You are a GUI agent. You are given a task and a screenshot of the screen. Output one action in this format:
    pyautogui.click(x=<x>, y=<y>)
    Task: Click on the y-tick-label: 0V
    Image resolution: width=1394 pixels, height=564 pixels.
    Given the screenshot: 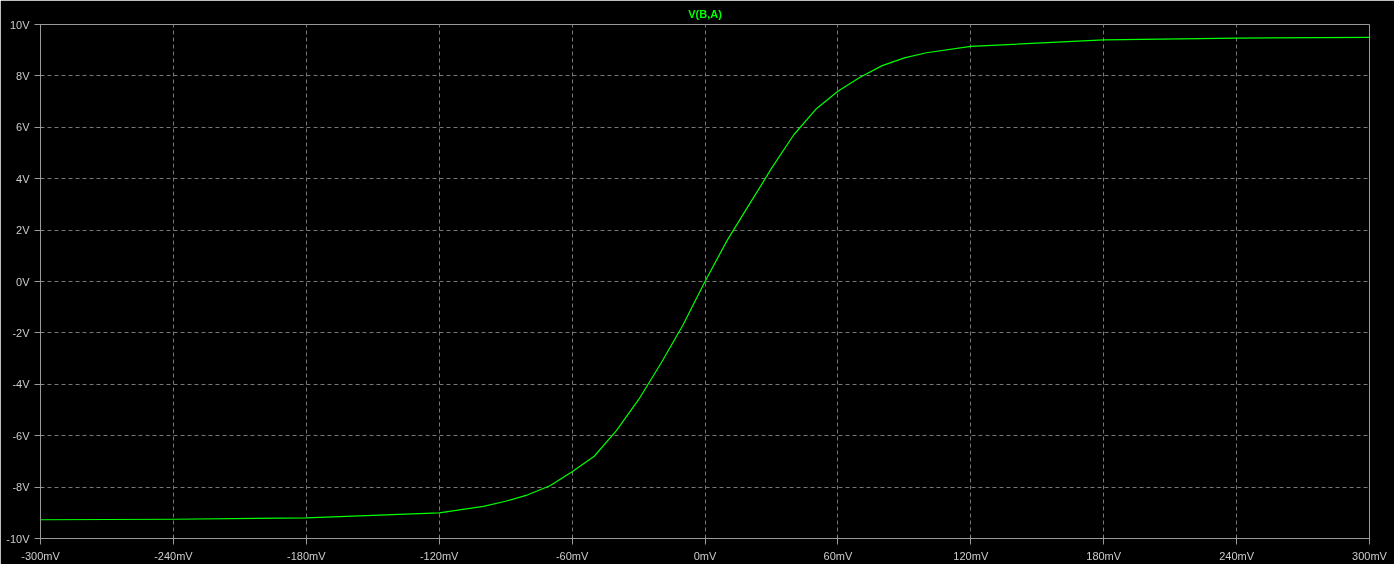 What is the action you would take?
    pyautogui.click(x=23, y=281)
    